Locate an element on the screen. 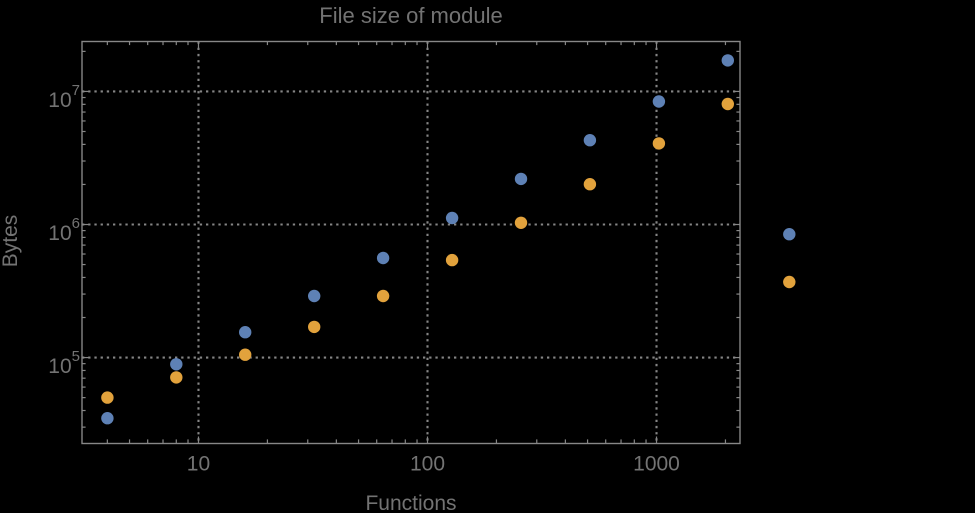 This screenshot has width=975, height=513. x-tick-label: 10 is located at coordinates (198, 464).